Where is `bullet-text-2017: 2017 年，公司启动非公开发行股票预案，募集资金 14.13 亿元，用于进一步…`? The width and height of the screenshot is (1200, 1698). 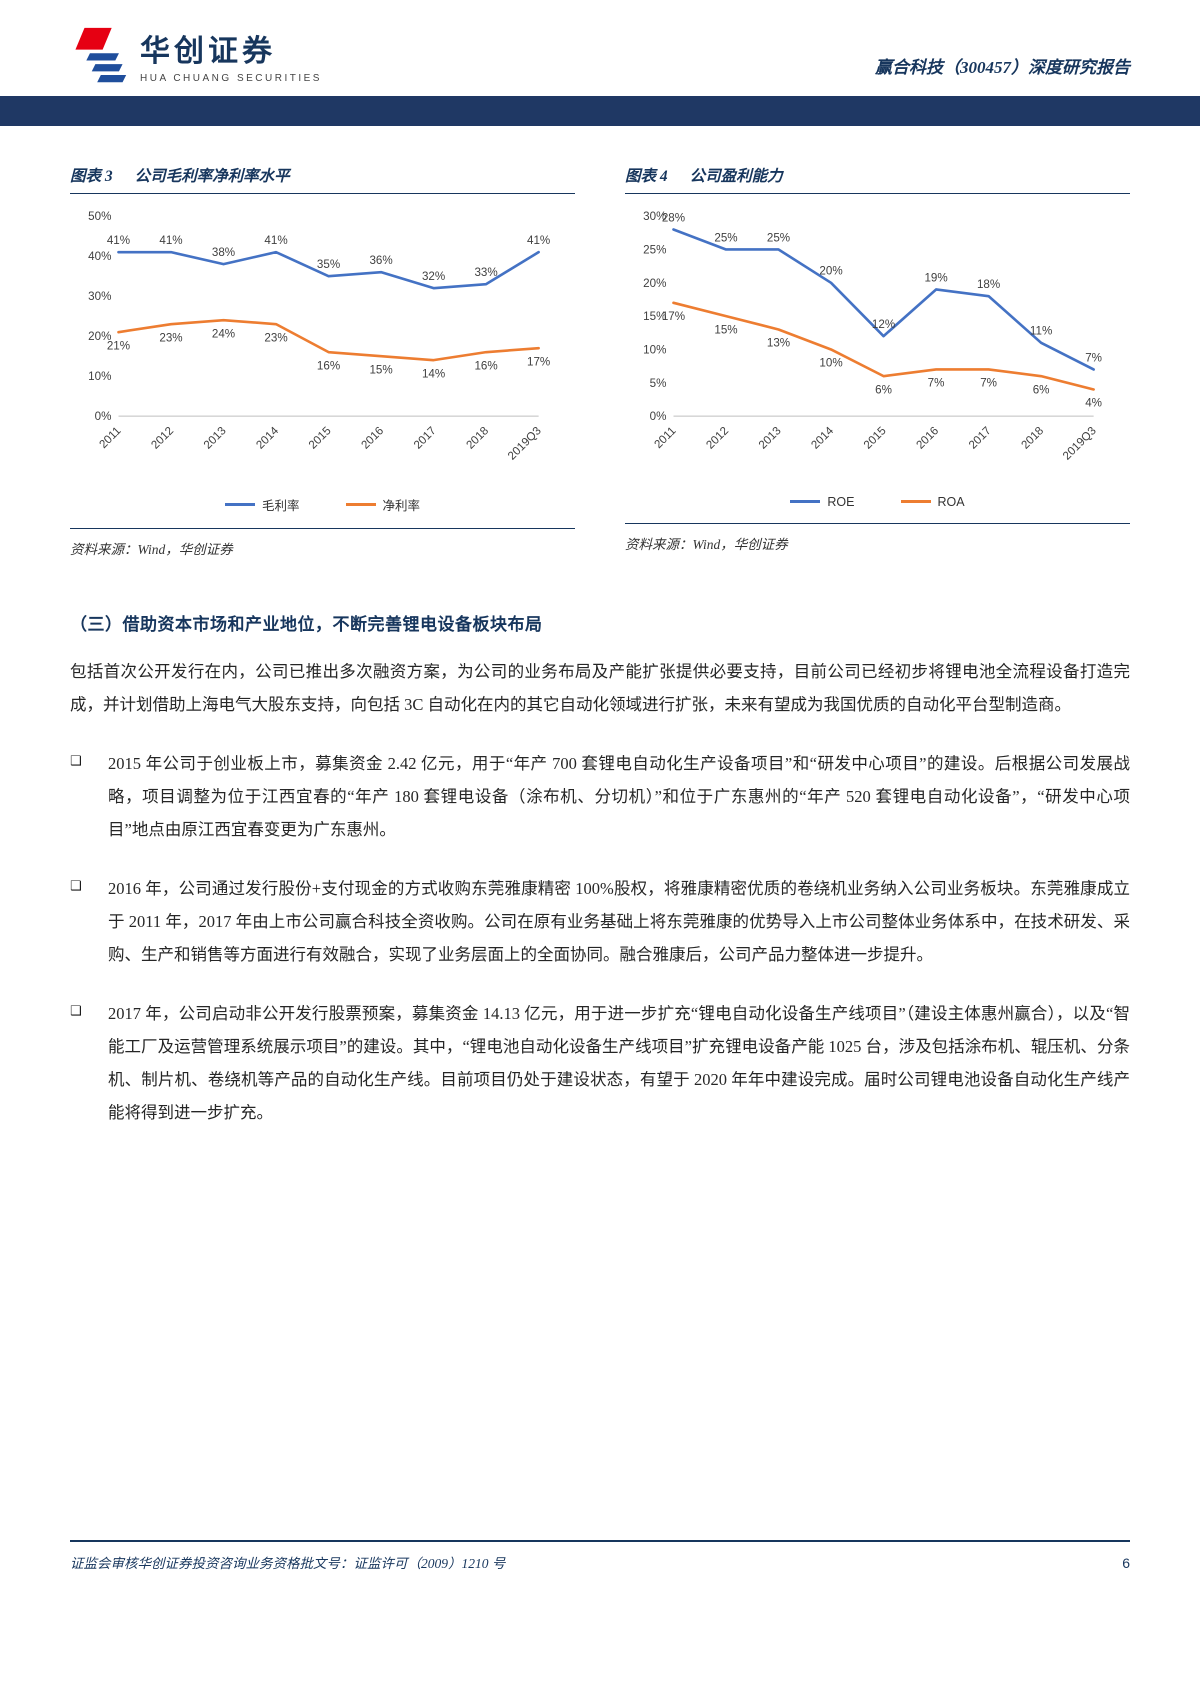
bullet-text-2017: 2017 年，公司启动非公开发行股票预案，募集资金 14.13 亿元，用于进一步… is located at coordinates (619, 1062).